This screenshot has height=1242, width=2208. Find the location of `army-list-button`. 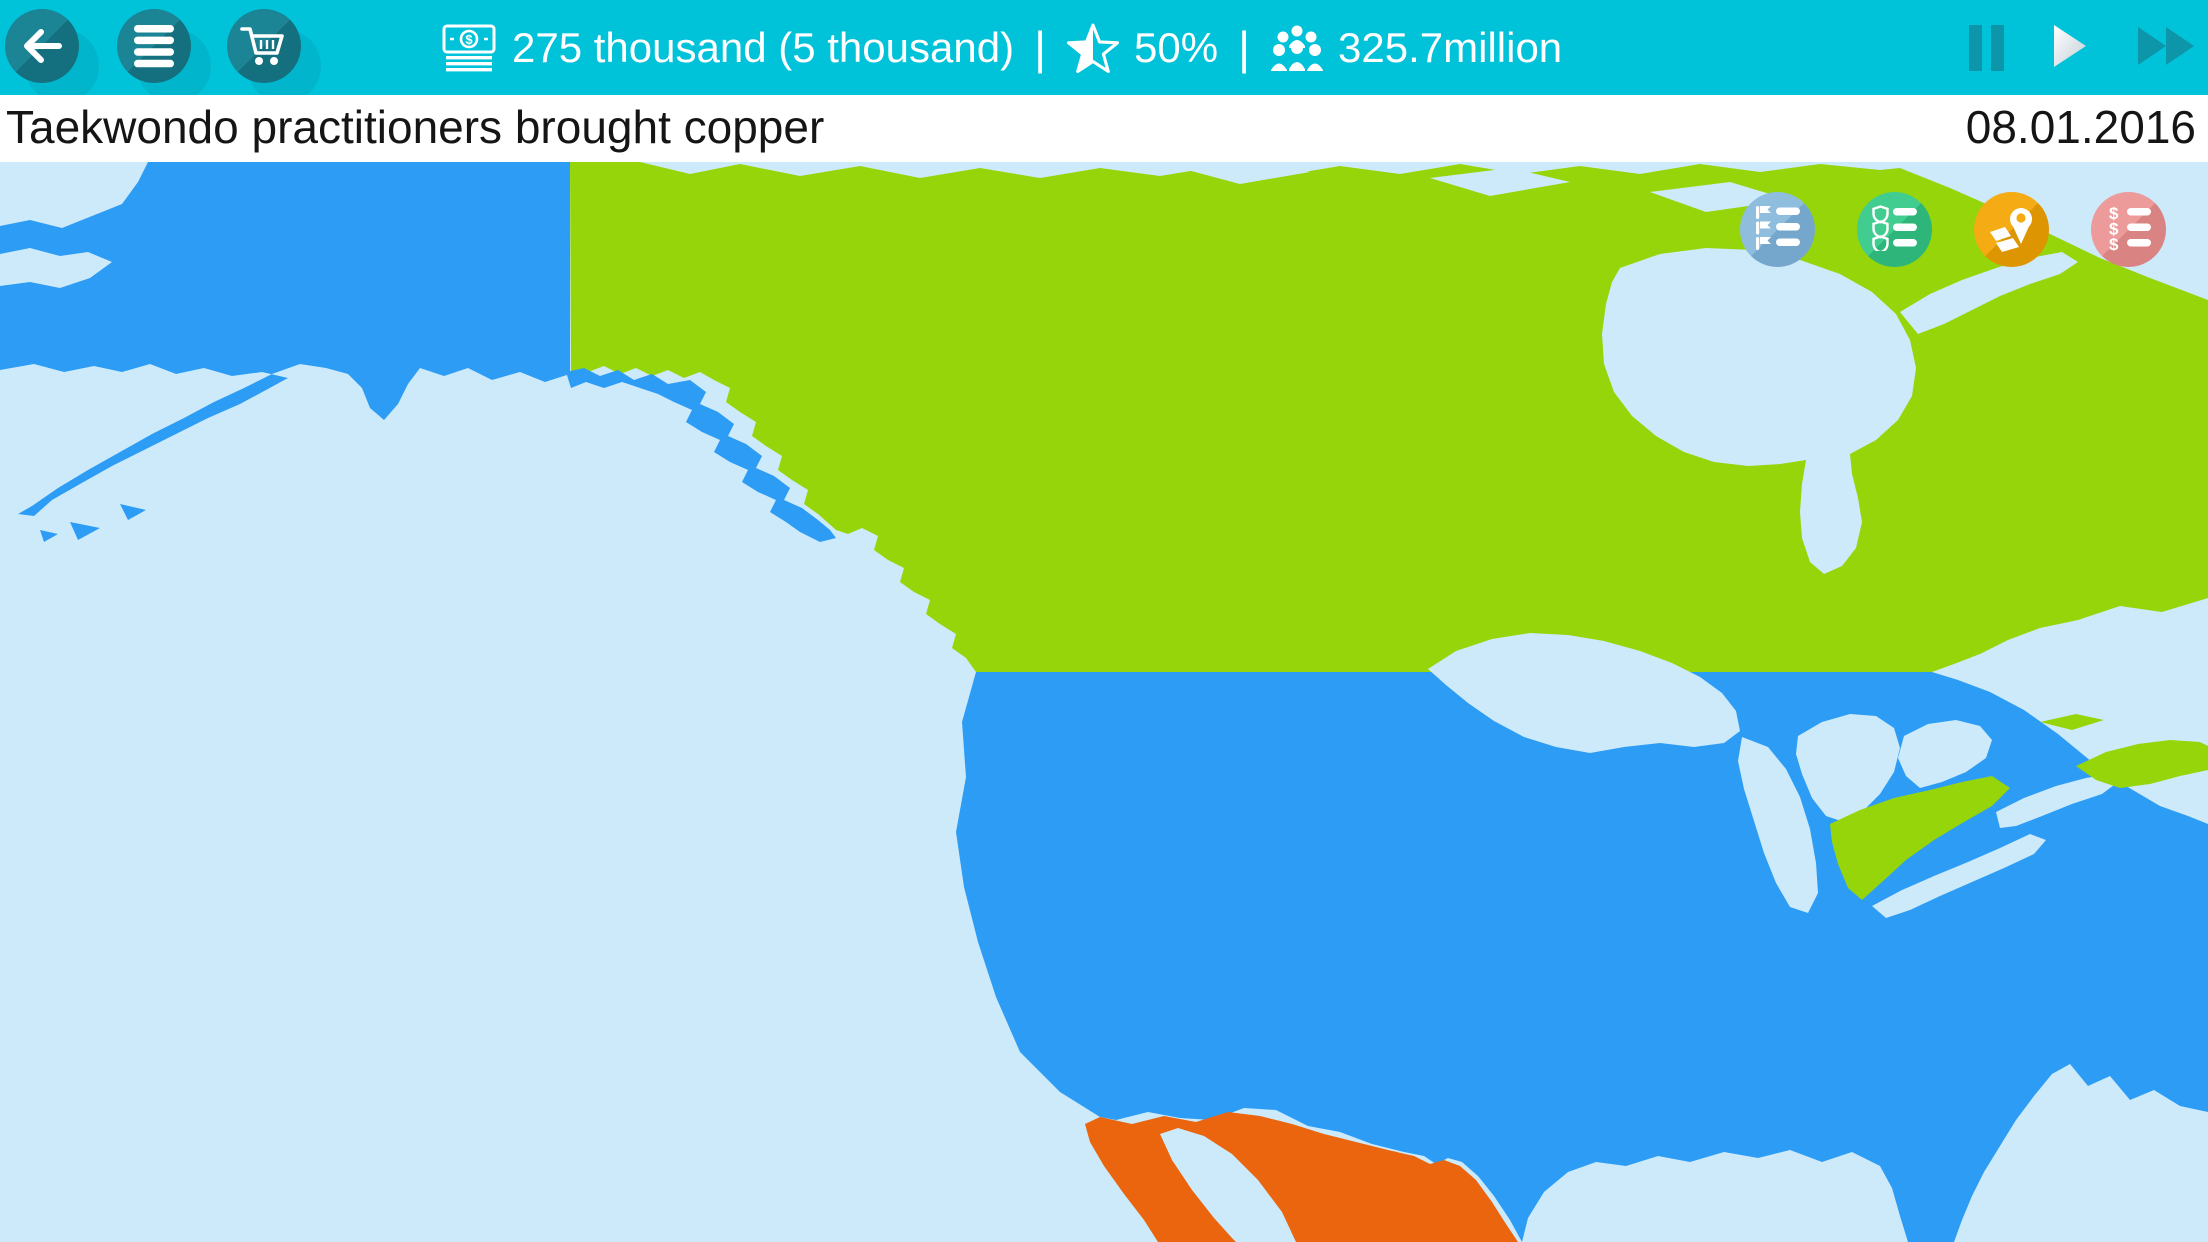

army-list-button is located at coordinates (1894, 229).